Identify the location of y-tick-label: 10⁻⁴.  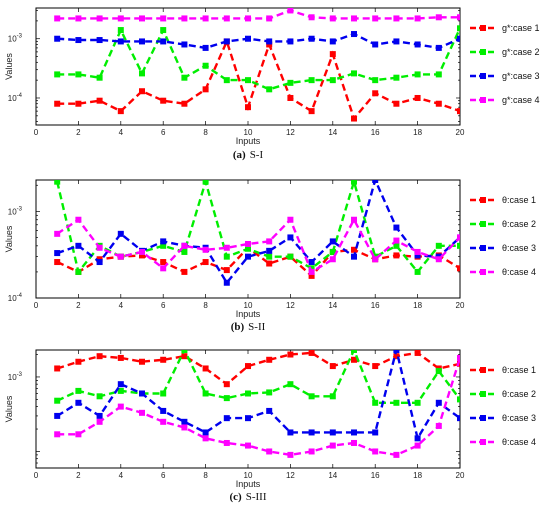
(15, 98).